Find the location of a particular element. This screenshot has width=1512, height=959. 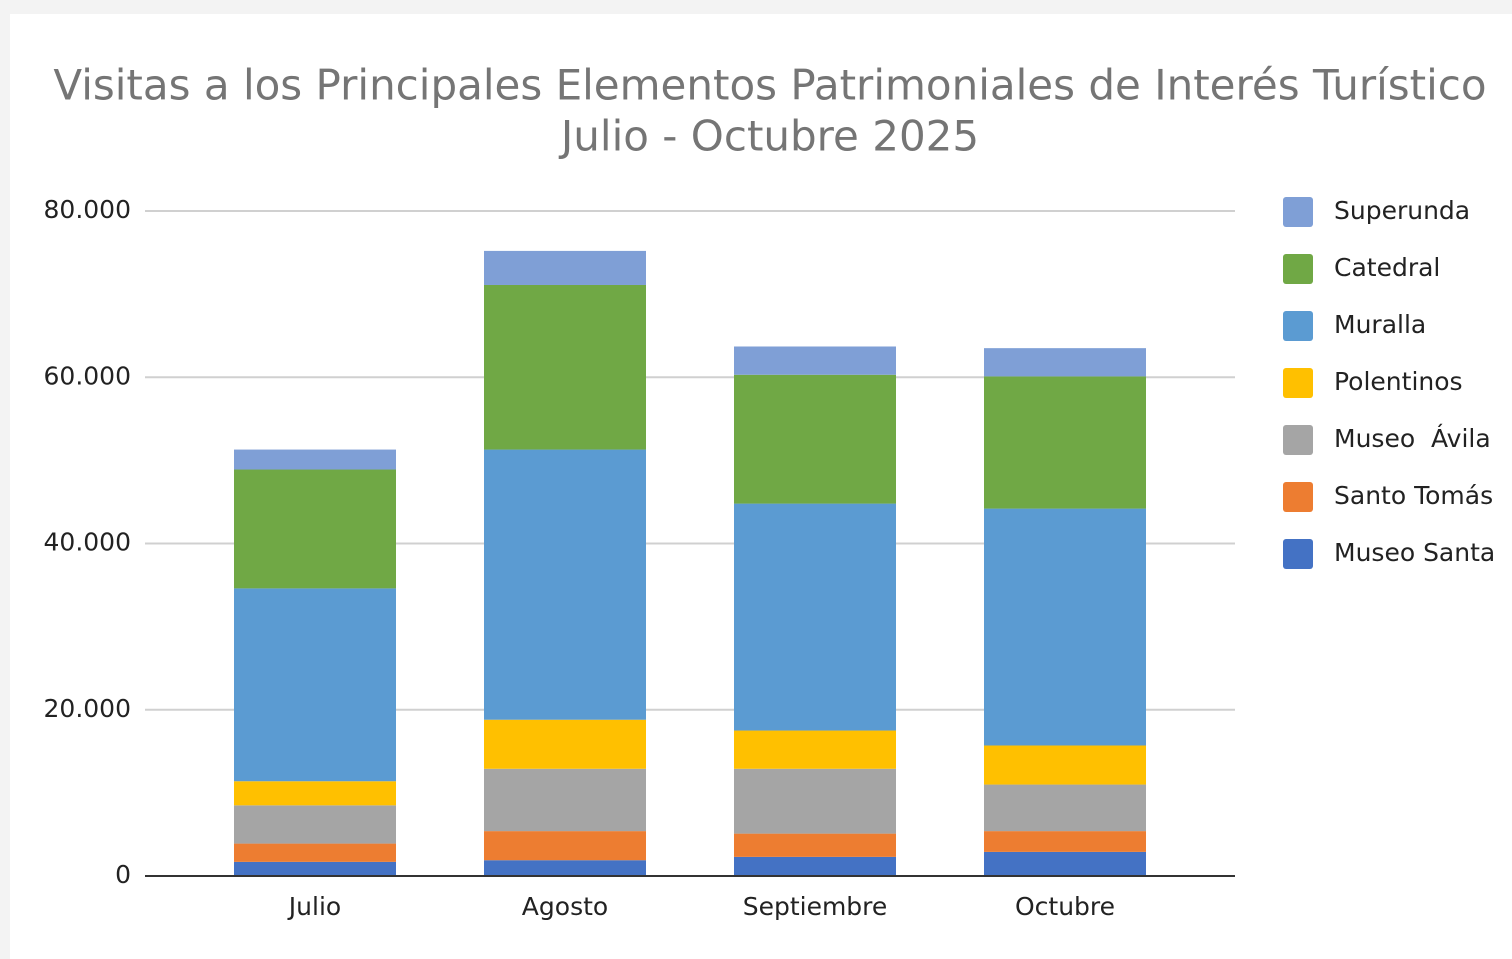

legend-label: Museo Santa is located at coordinates (1414, 552).